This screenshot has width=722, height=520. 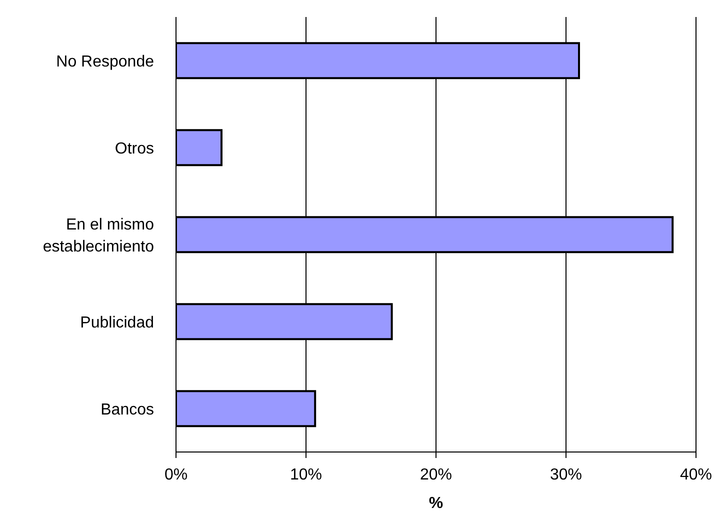 I want to click on x-tick-label: 40%, so click(x=696, y=475).